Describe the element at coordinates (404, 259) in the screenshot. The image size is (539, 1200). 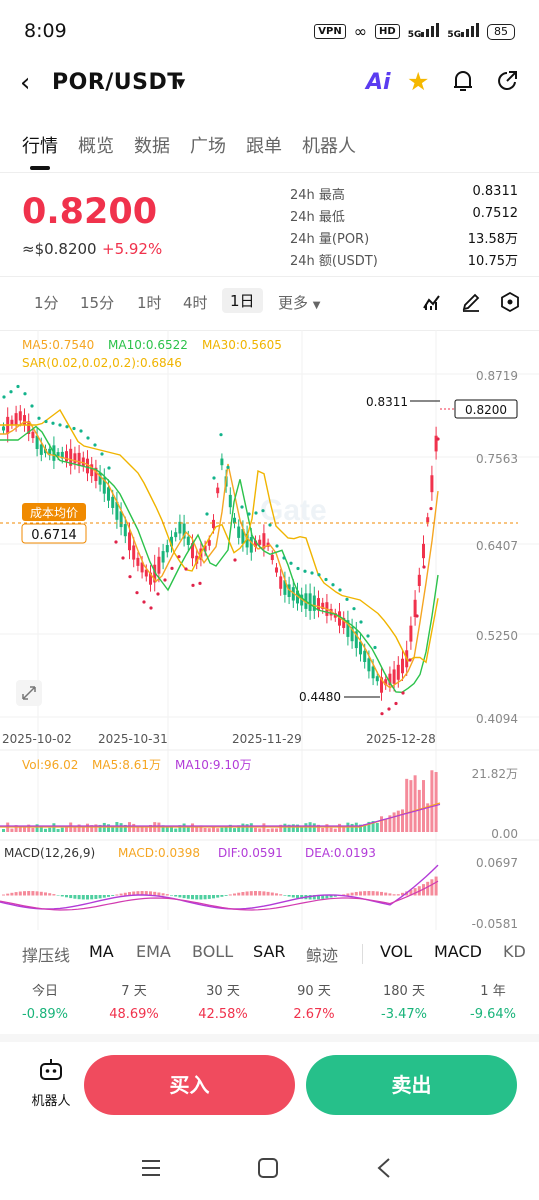
I see `stat-turnover: 24h 额(USDT) 10.75万` at that location.